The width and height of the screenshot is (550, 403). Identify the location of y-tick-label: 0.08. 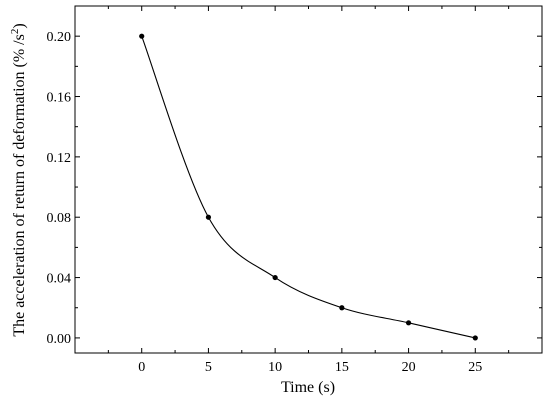
(59, 218).